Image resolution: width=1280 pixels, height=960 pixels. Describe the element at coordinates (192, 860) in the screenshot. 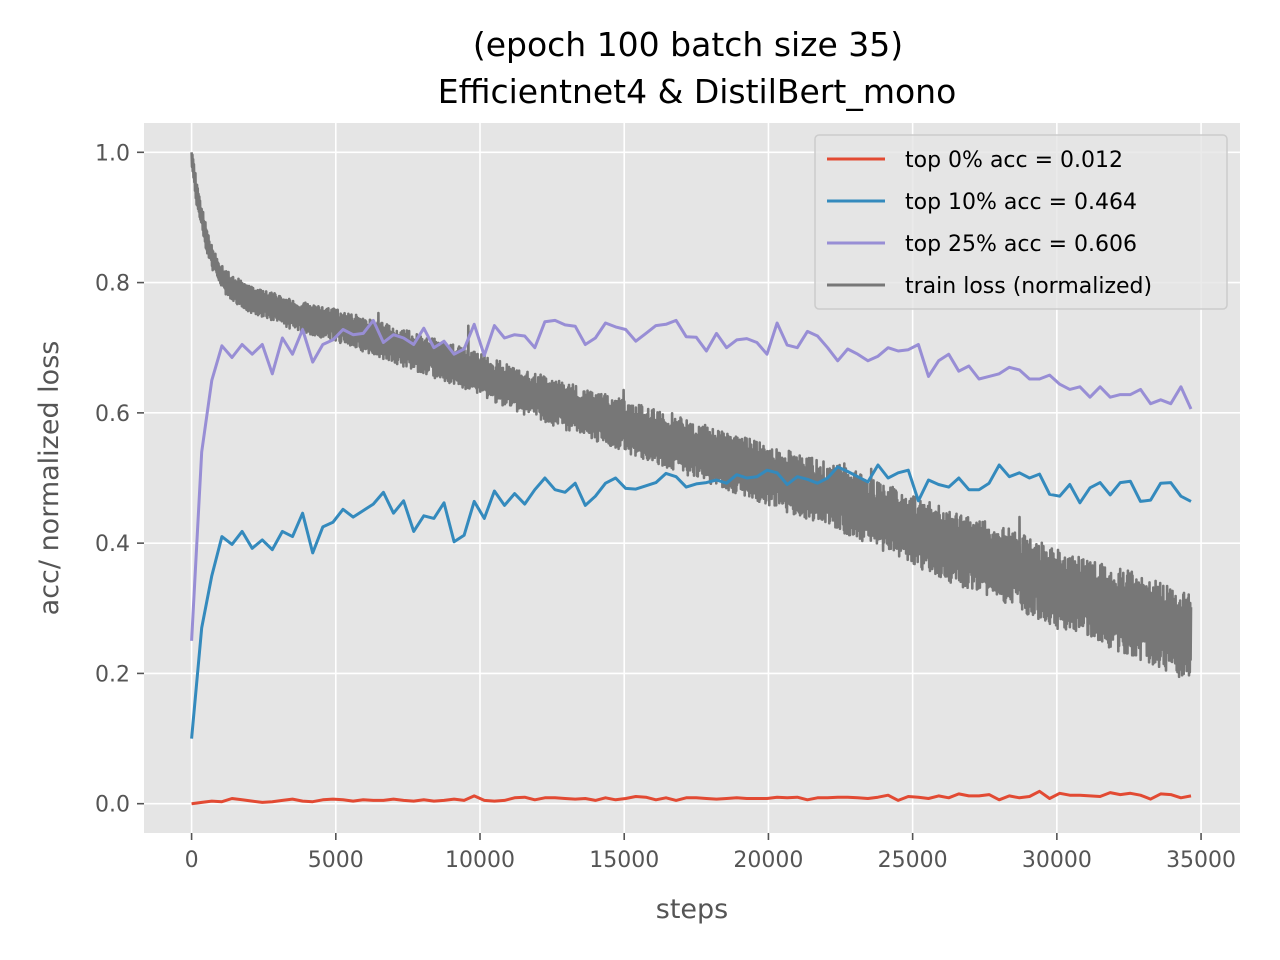

I see `x-tick-label: 0` at that location.